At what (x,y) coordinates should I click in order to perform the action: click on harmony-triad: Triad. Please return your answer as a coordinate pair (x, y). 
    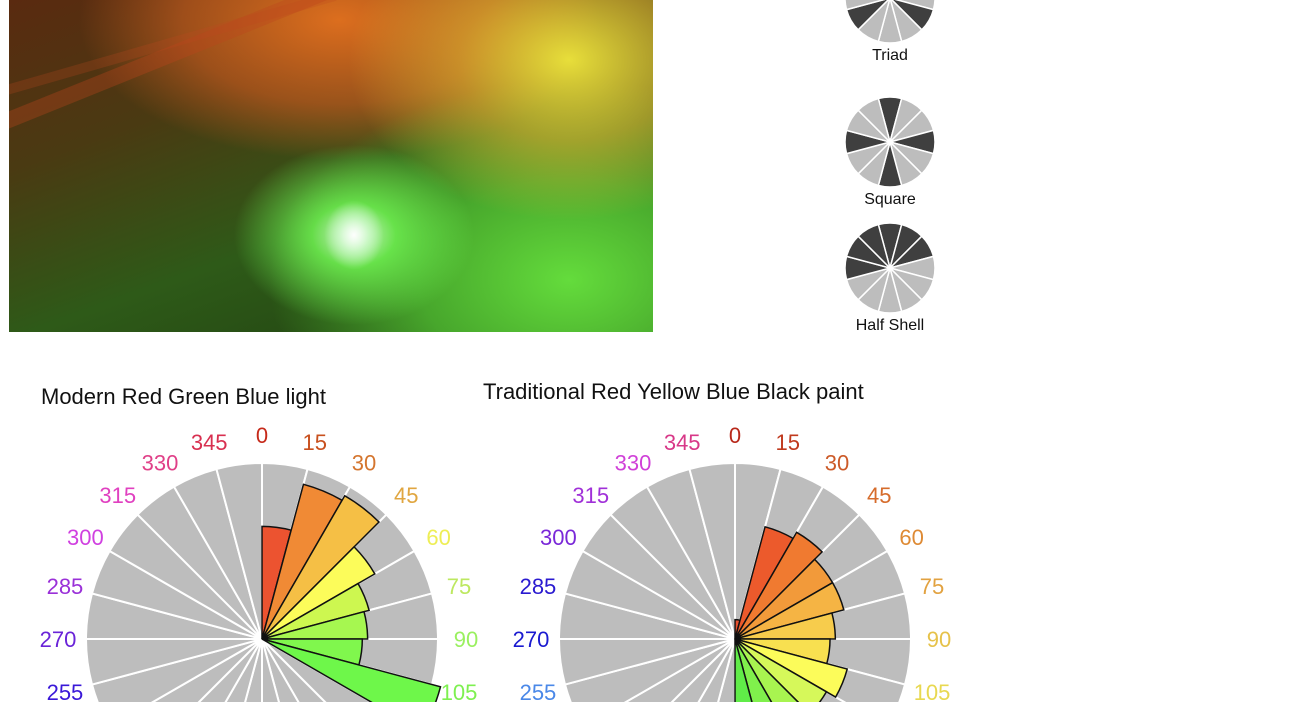
    Looking at the image, I should click on (890, 32).